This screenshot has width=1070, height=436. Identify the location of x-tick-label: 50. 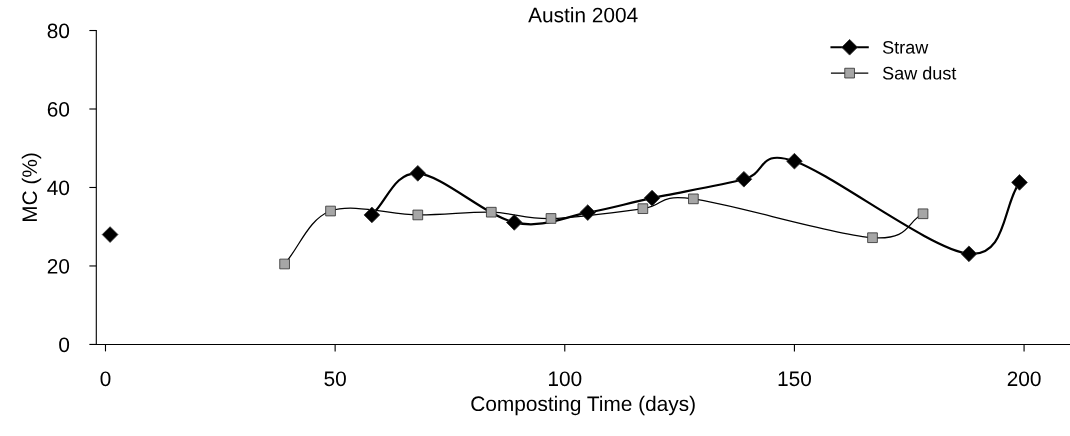
(335, 379).